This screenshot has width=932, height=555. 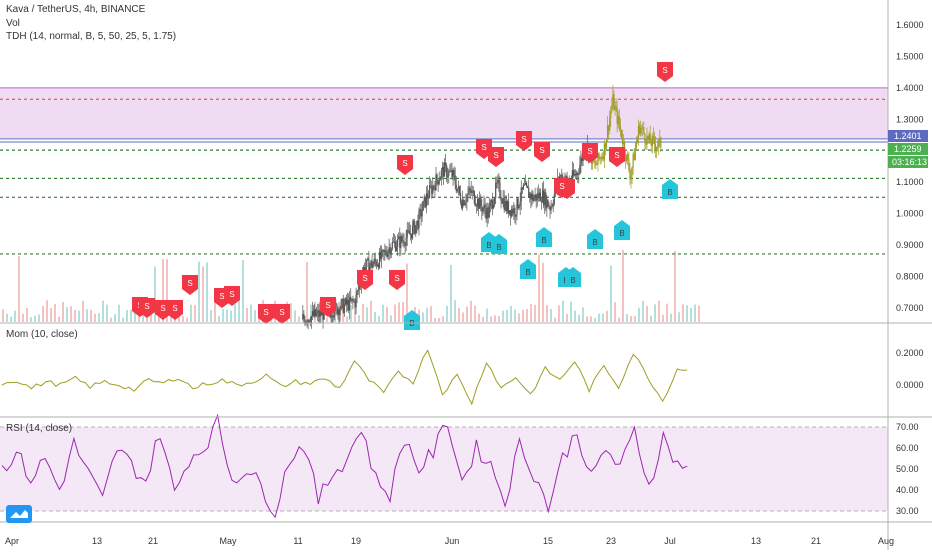 What do you see at coordinates (910, 182) in the screenshot?
I see `price-tick-label: 1.1000` at bounding box center [910, 182].